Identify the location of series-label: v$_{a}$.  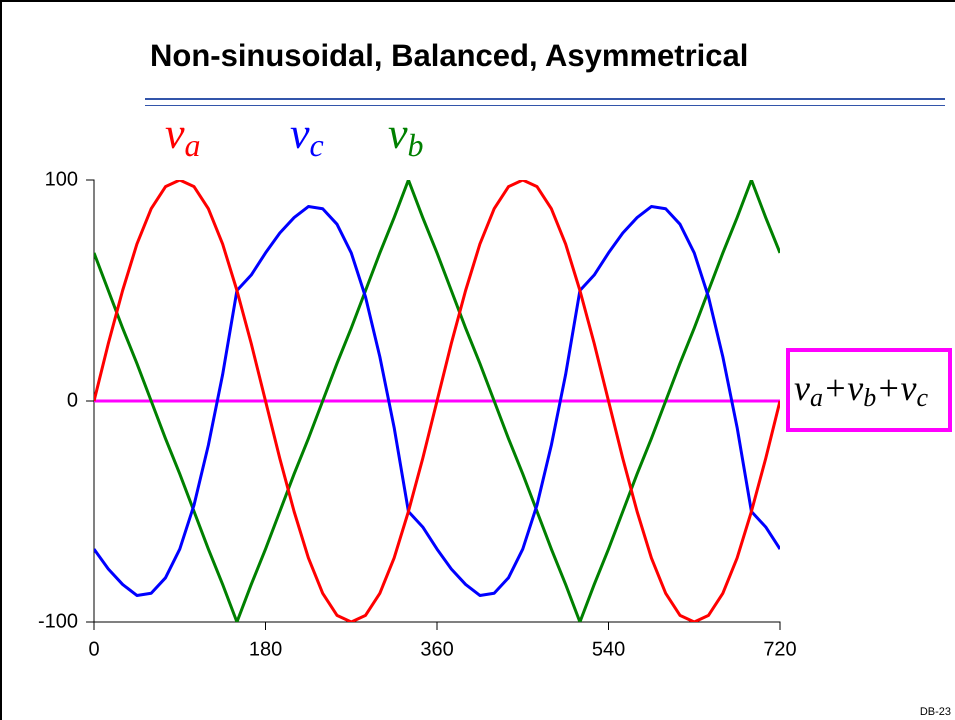
(183, 136).